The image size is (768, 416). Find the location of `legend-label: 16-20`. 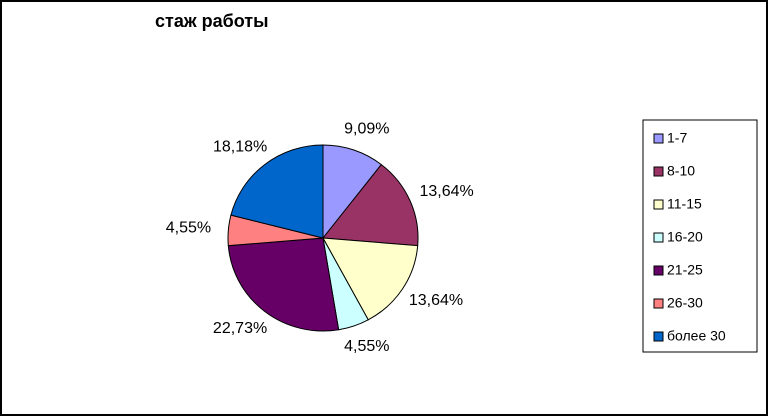

legend-label: 16-20 is located at coordinates (685, 237).